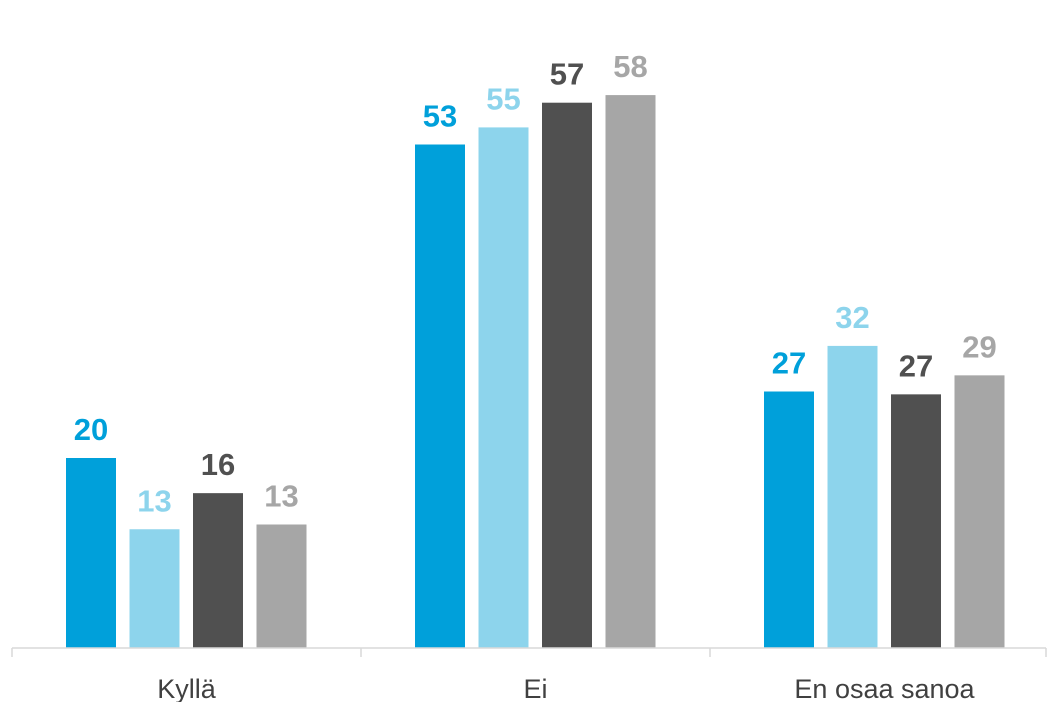 Image resolution: width=1048 pixels, height=702 pixels. Describe the element at coordinates (535, 688) in the screenshot. I see `category-tick-label: Ei` at that location.